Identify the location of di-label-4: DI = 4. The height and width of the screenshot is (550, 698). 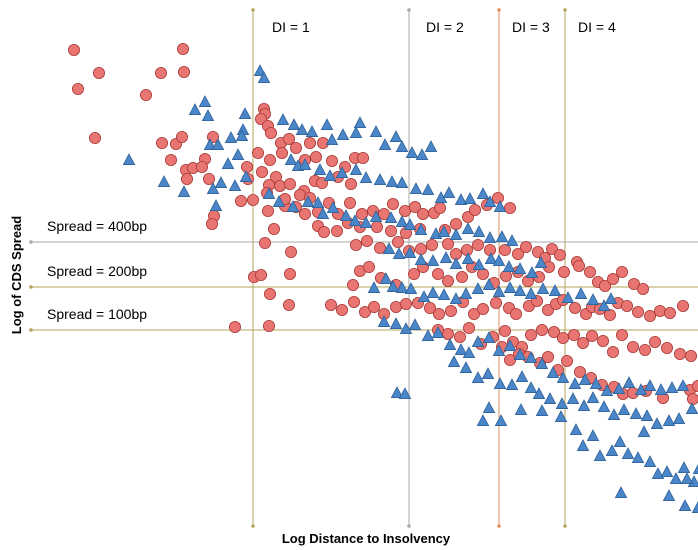
(597, 27).